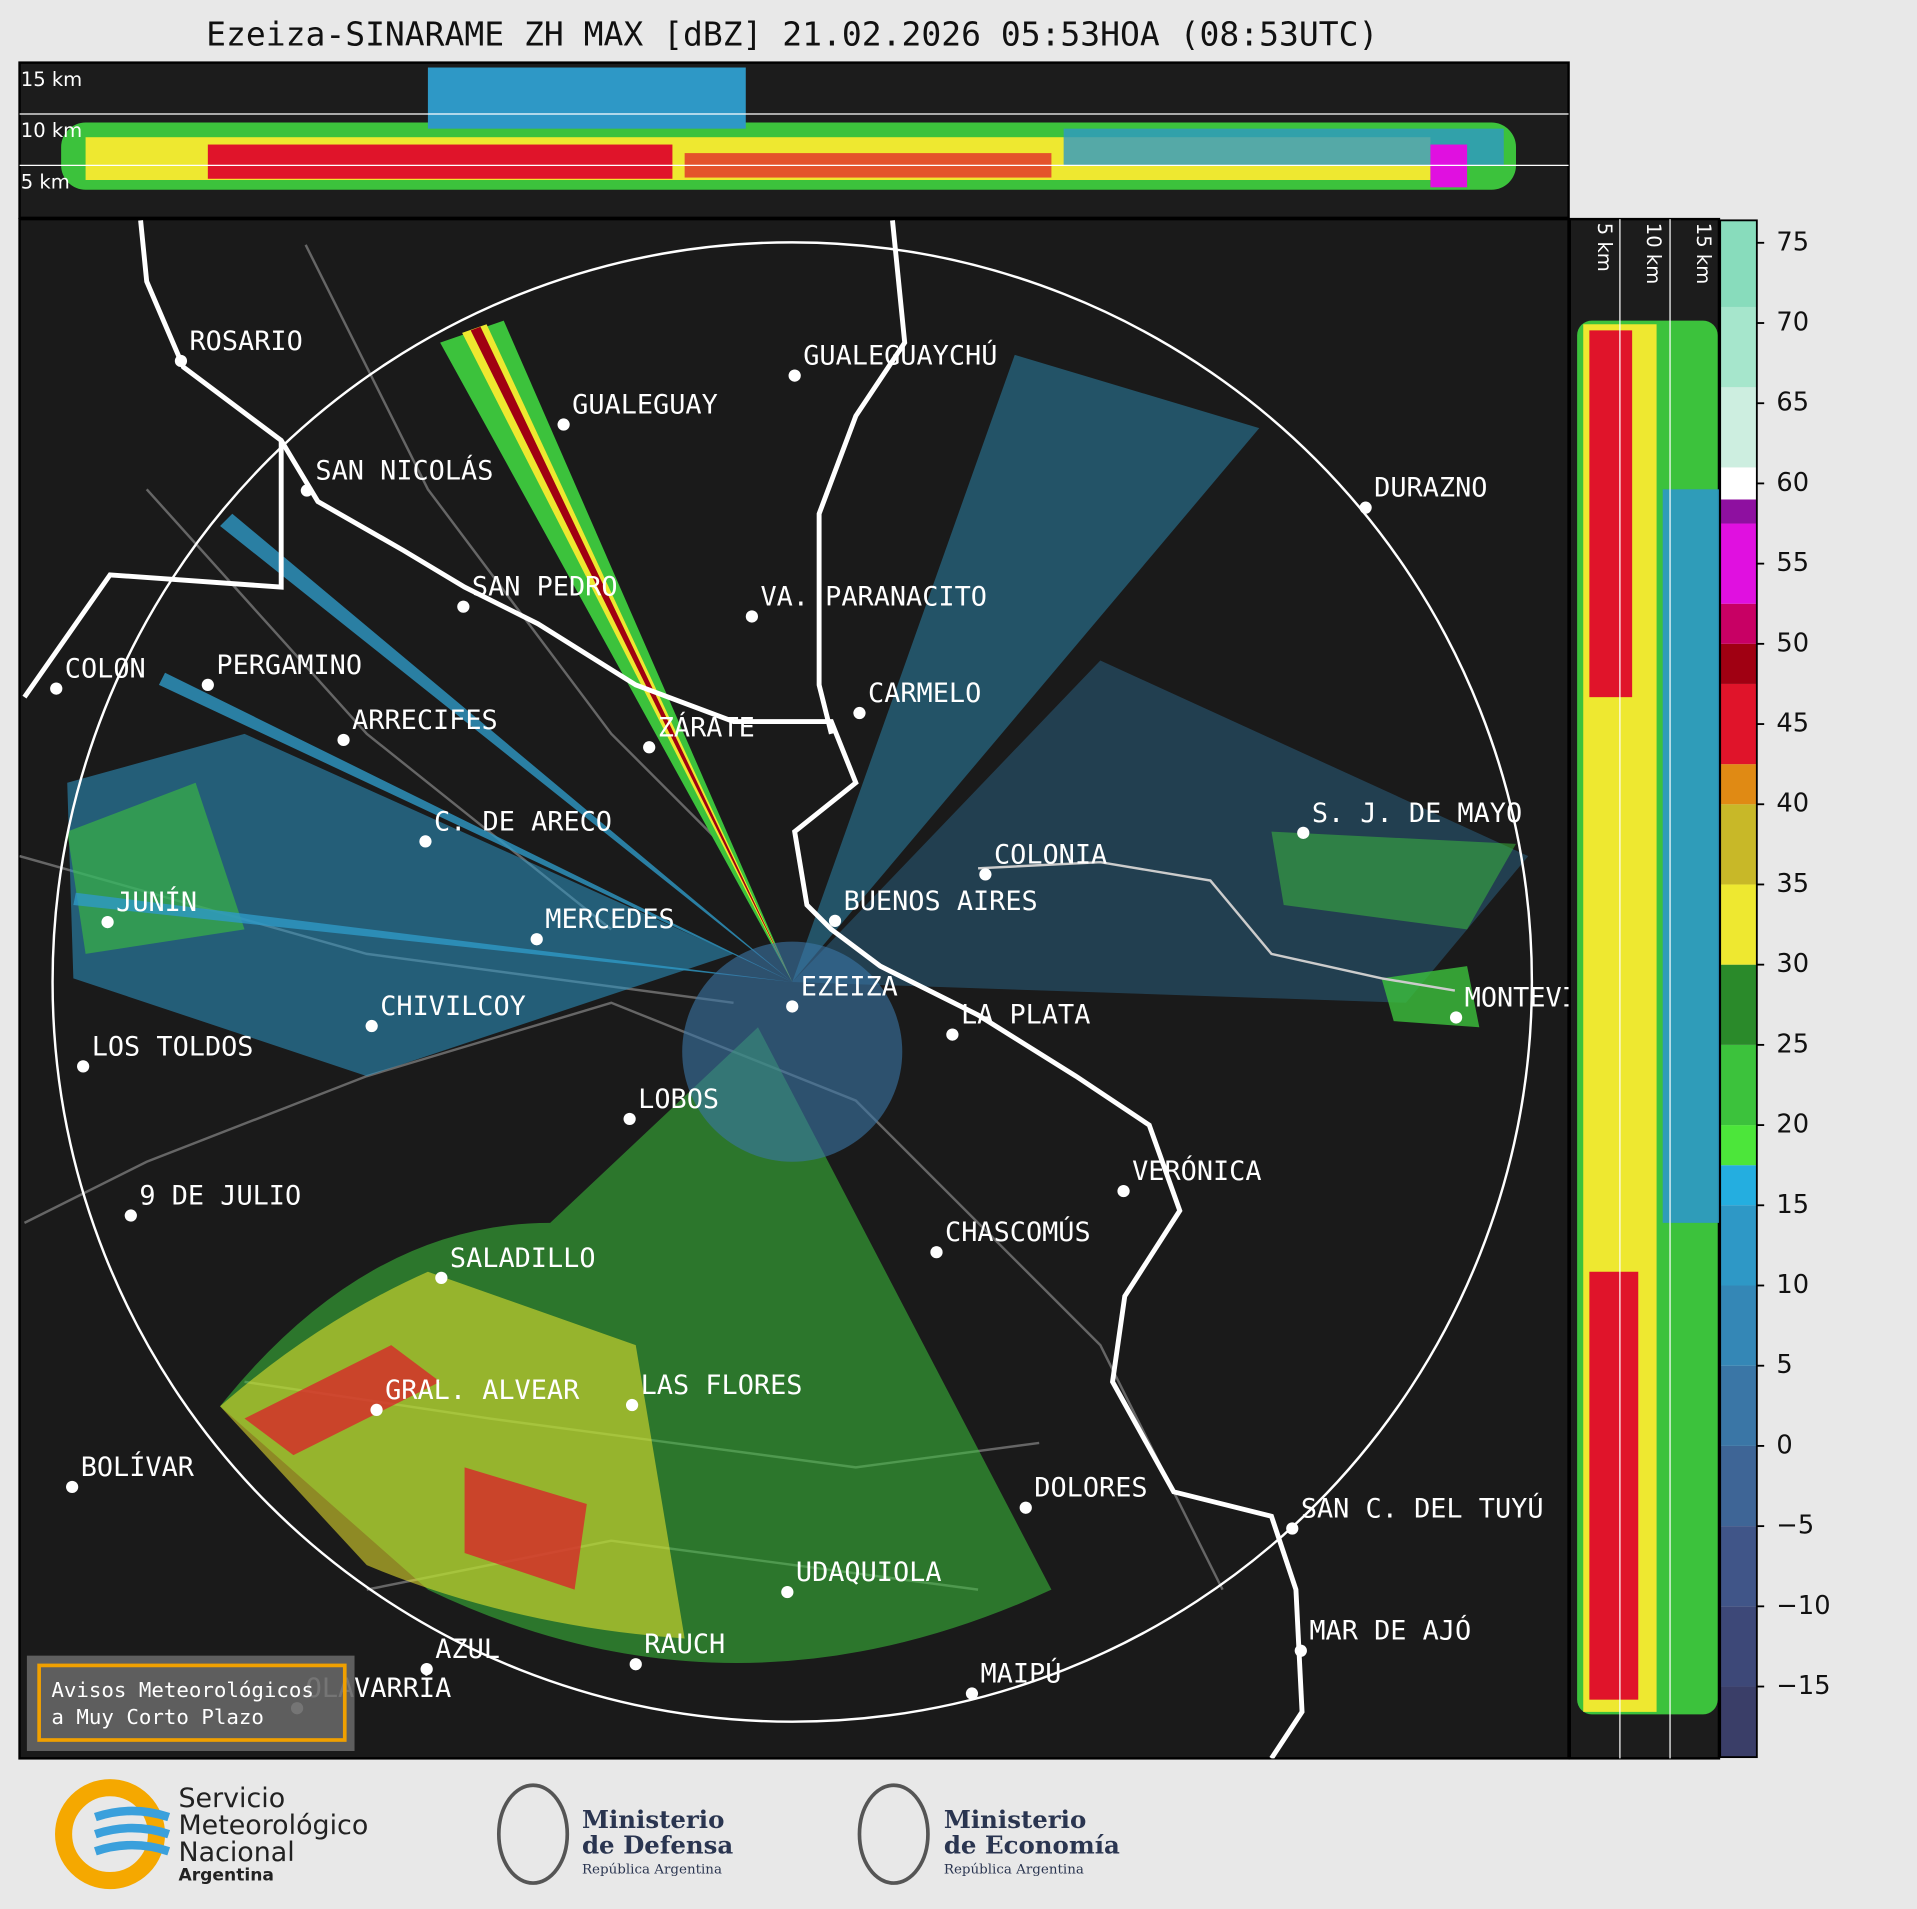 This screenshot has height=1909, width=1917. Describe the element at coordinates (794, 128) in the screenshot. I see `top-section-echoes` at that location.